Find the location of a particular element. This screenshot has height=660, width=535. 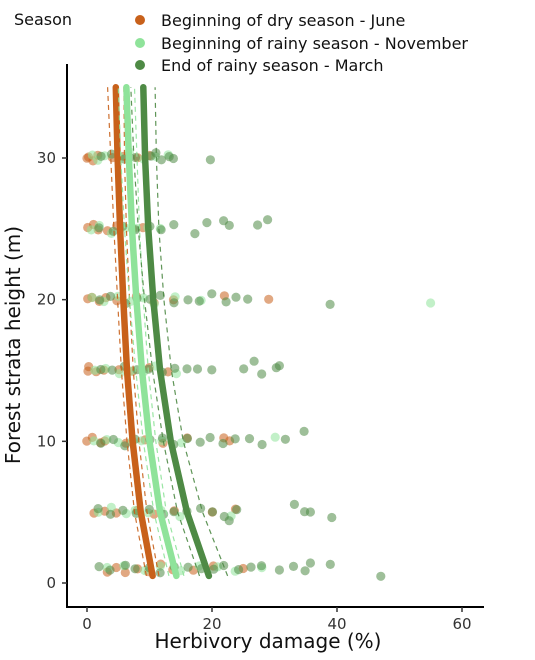

x-tick-label-60: 60 is located at coordinates (461, 624).